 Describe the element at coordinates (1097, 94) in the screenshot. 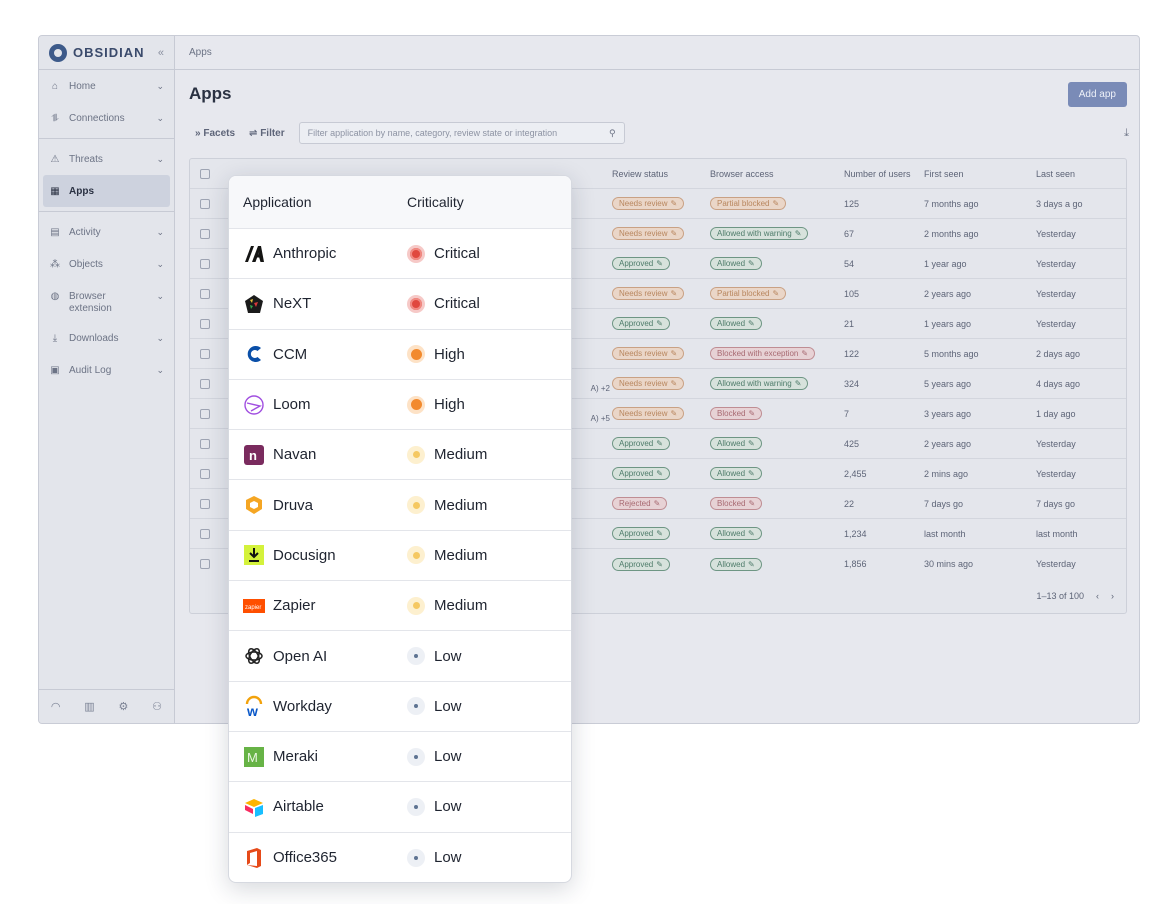

I see `add-app-button: Add app` at that location.